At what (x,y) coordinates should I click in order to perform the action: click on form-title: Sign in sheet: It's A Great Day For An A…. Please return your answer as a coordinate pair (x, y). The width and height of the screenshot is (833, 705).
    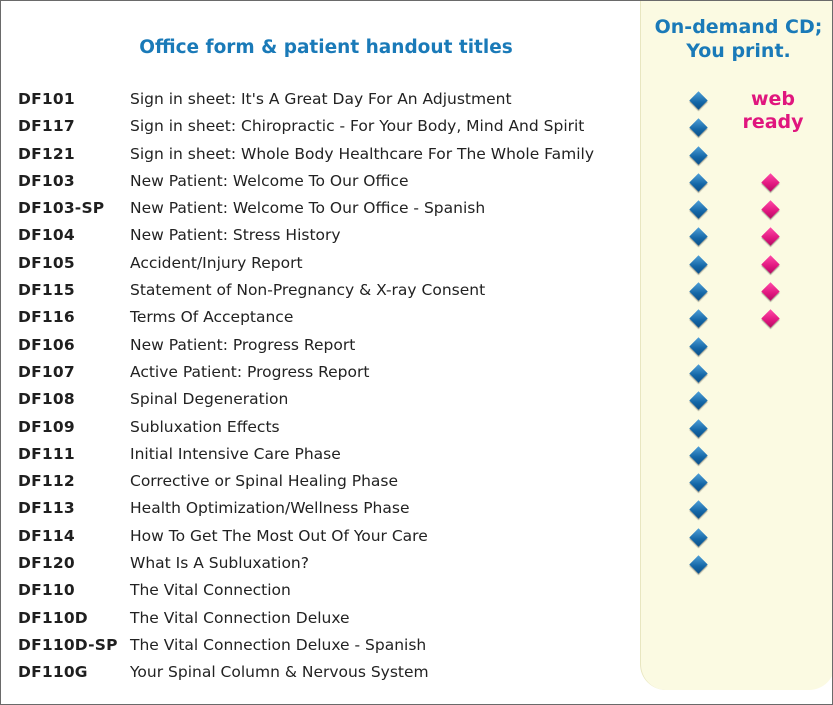
    Looking at the image, I should click on (321, 99).